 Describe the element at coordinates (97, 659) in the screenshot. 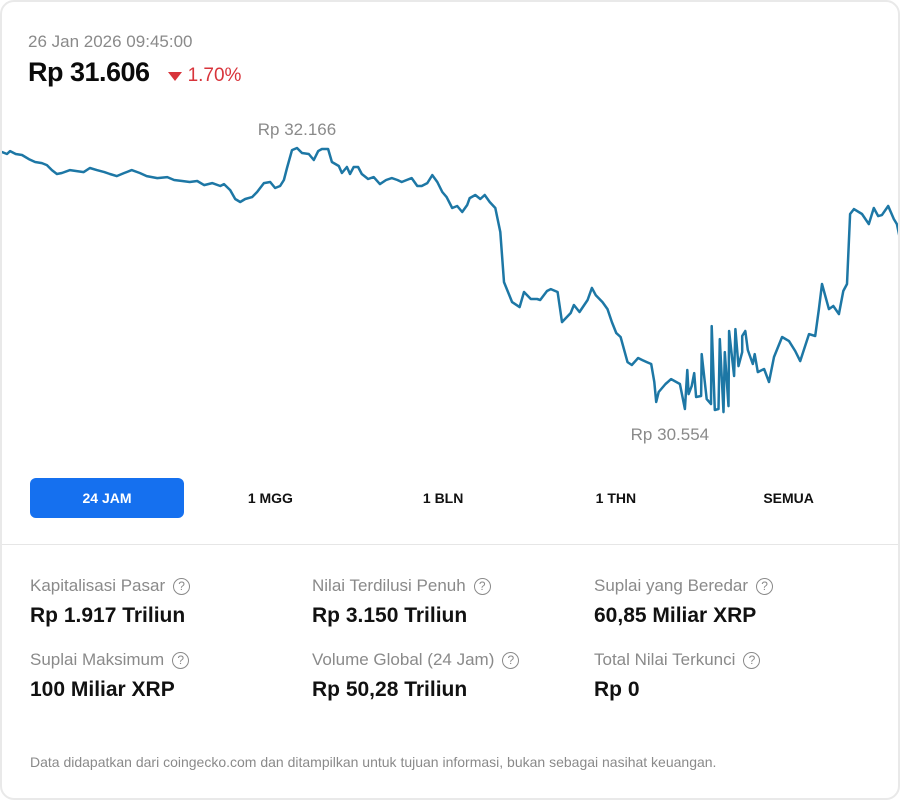

I see `stat-label-text: Suplai Maksimum` at that location.